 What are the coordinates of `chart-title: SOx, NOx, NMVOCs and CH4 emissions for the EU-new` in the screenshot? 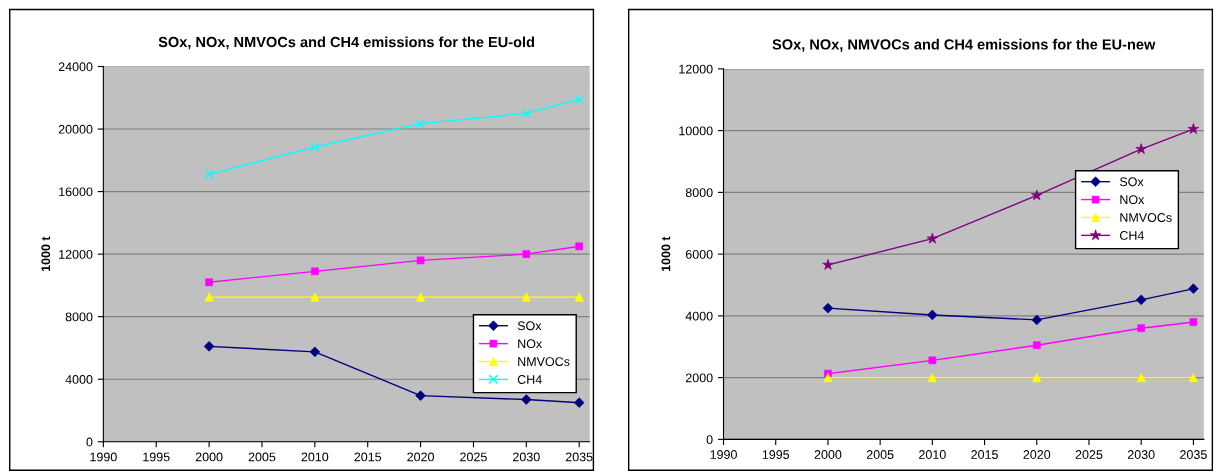 It's located at (964, 45).